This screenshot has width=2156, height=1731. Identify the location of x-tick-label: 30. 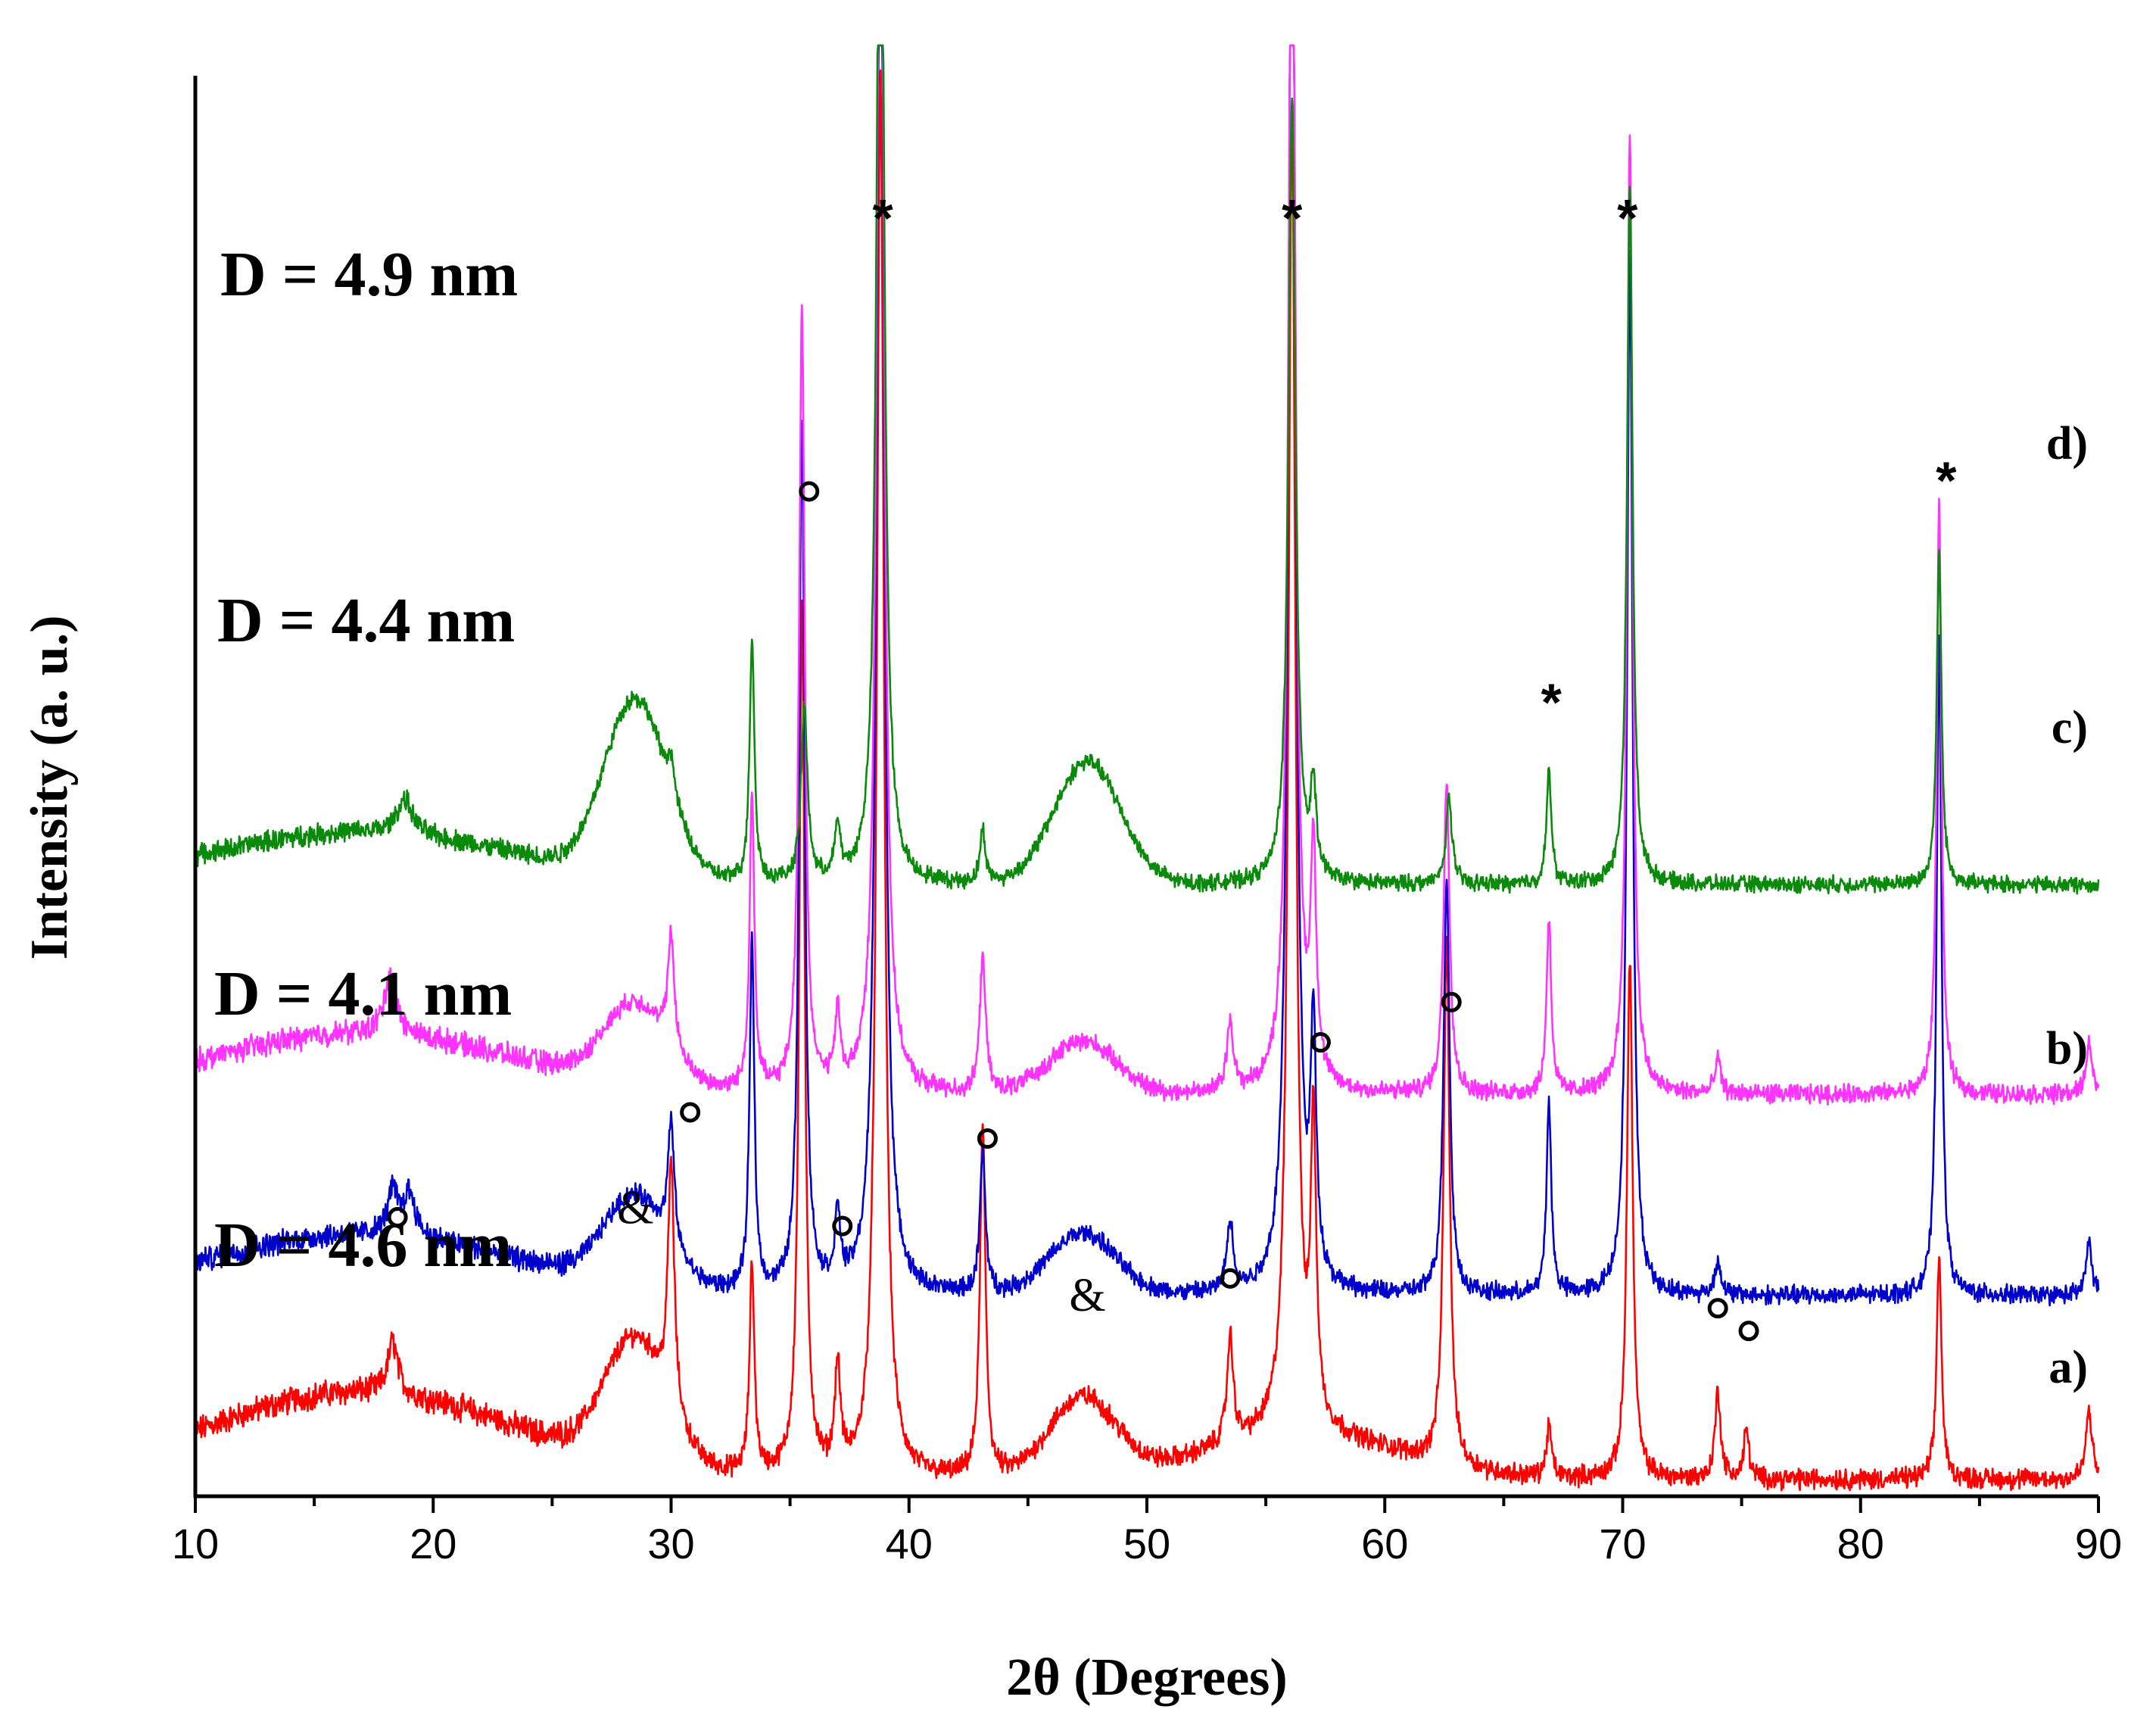
(670, 1543).